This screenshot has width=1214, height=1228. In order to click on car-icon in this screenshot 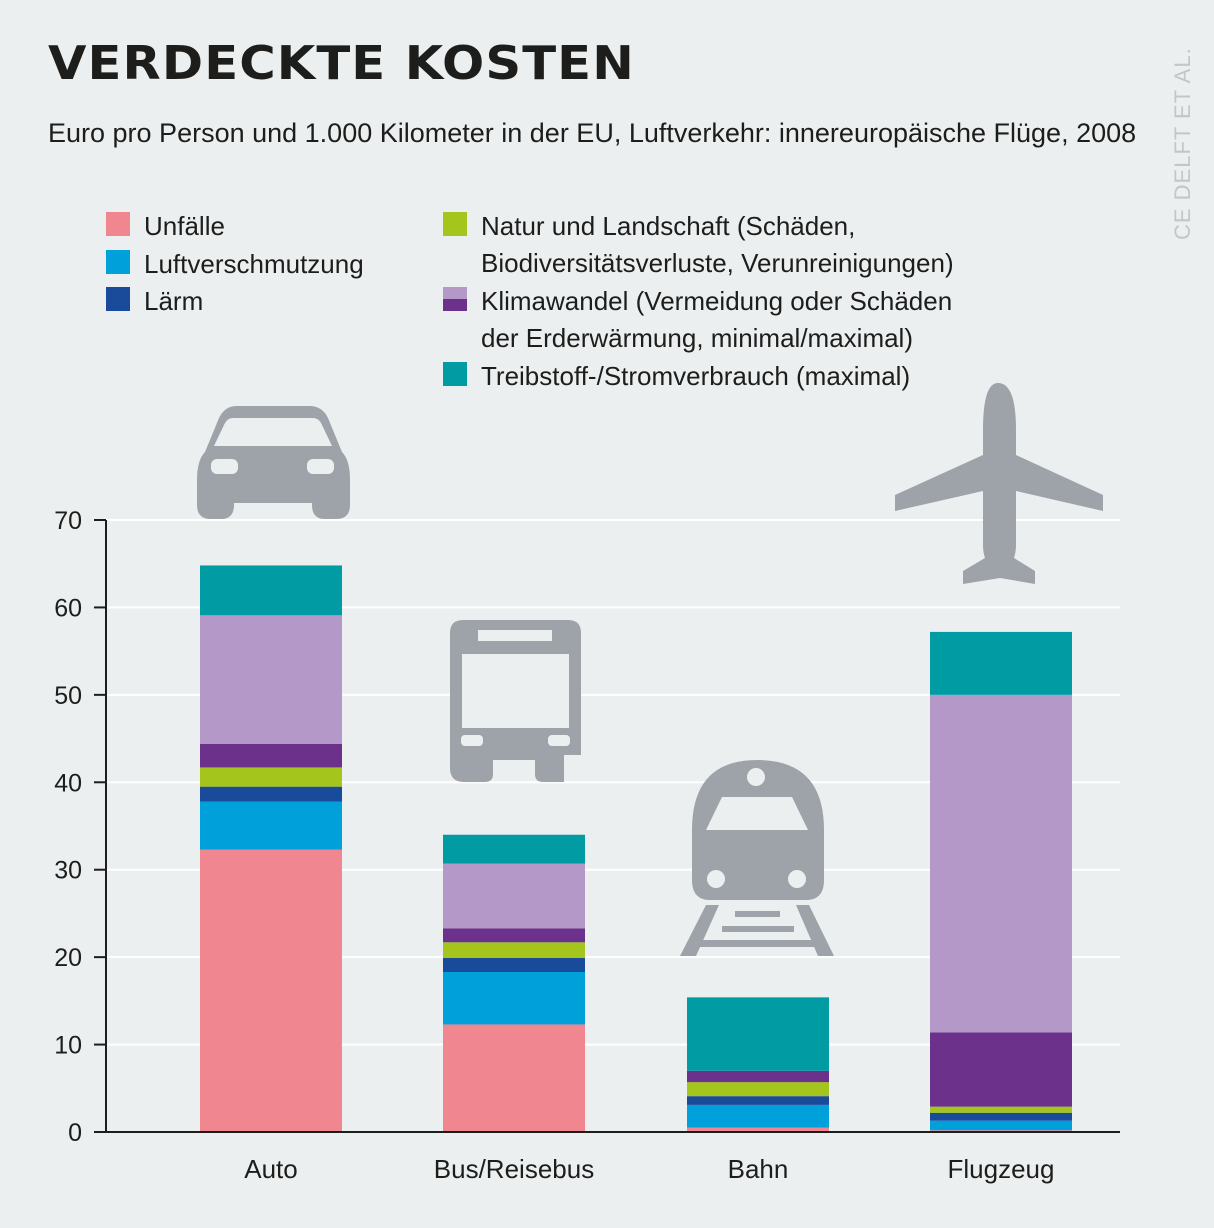, I will do `click(273, 462)`.